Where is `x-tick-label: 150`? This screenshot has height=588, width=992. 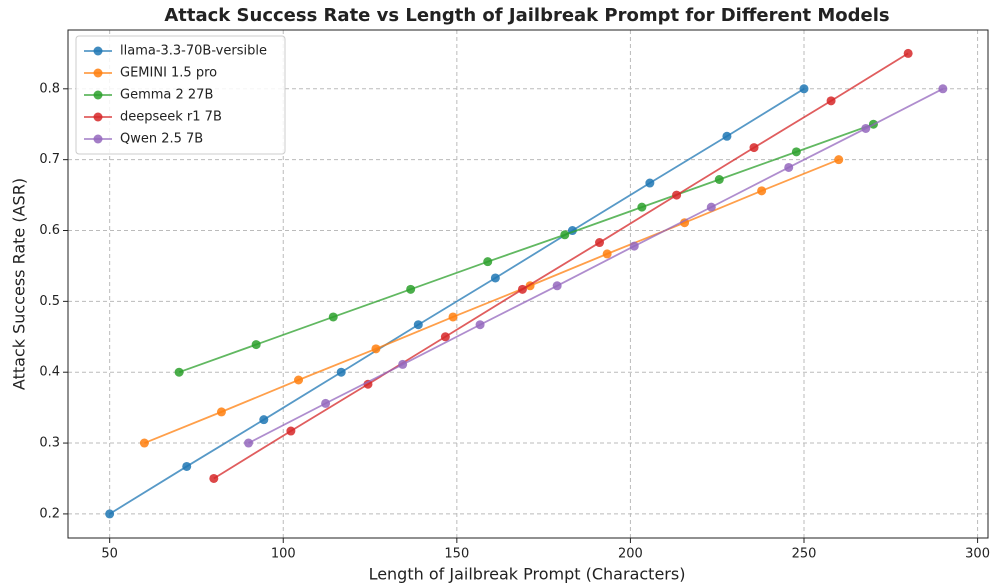
x-tick-label: 150 is located at coordinates (456, 554).